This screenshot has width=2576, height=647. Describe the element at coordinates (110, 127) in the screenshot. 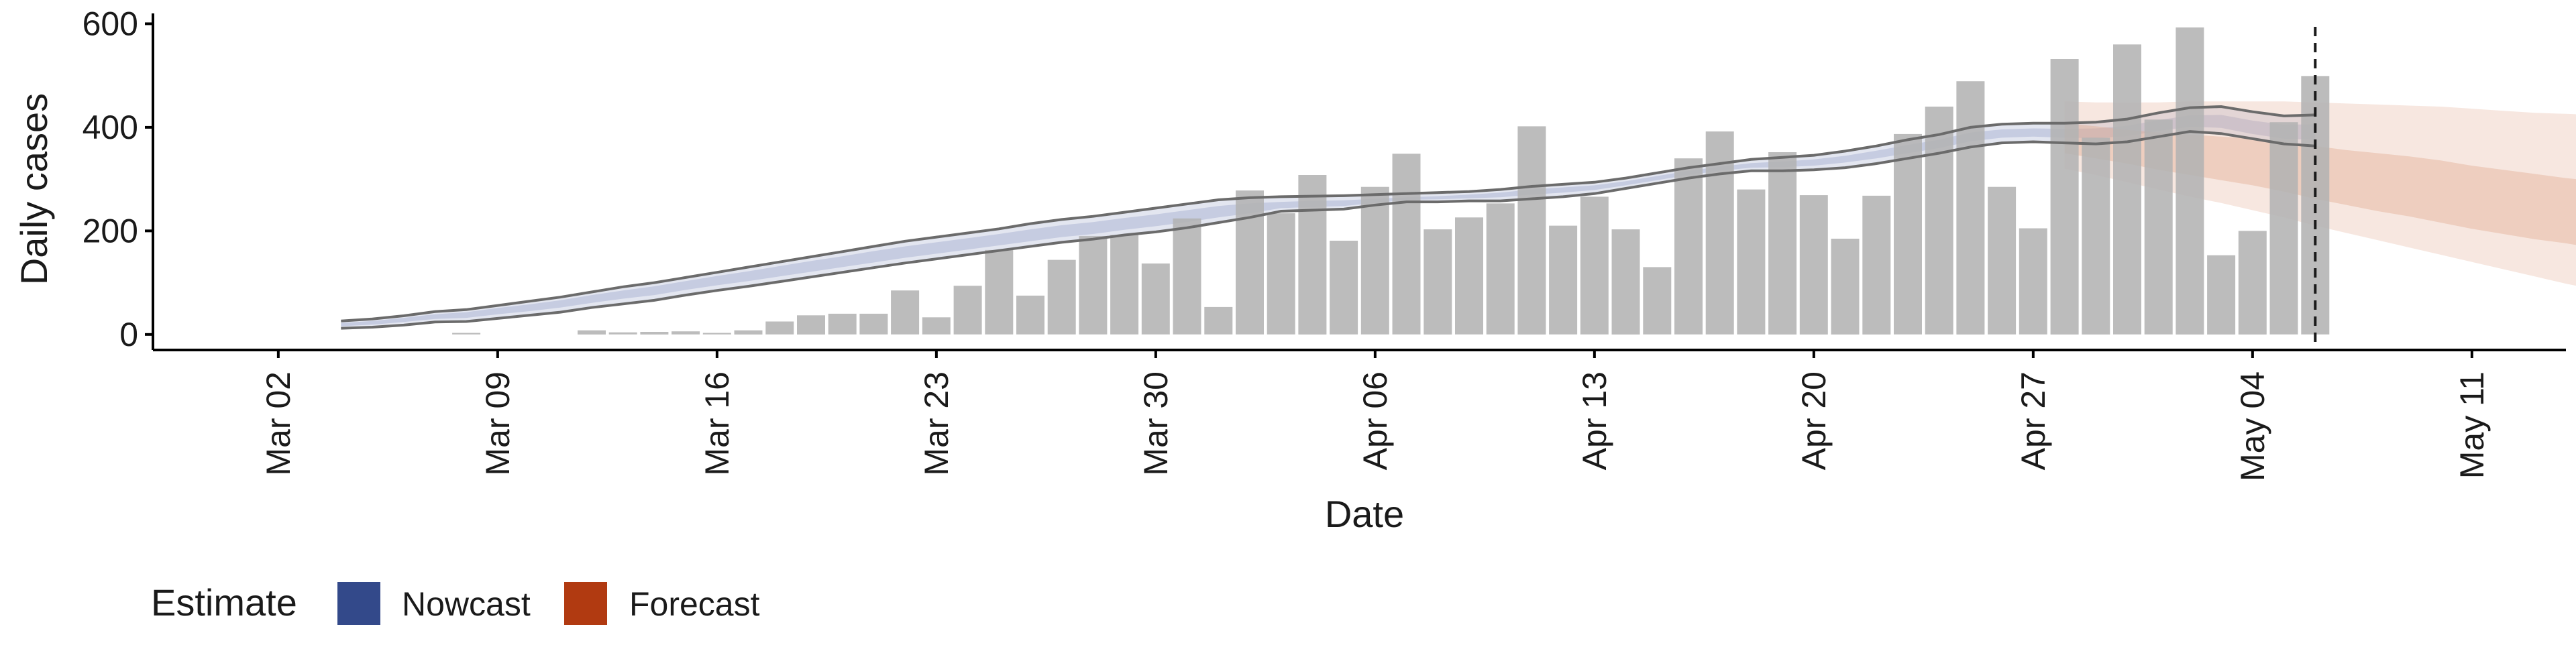

I see `y-tick-label: 400` at that location.